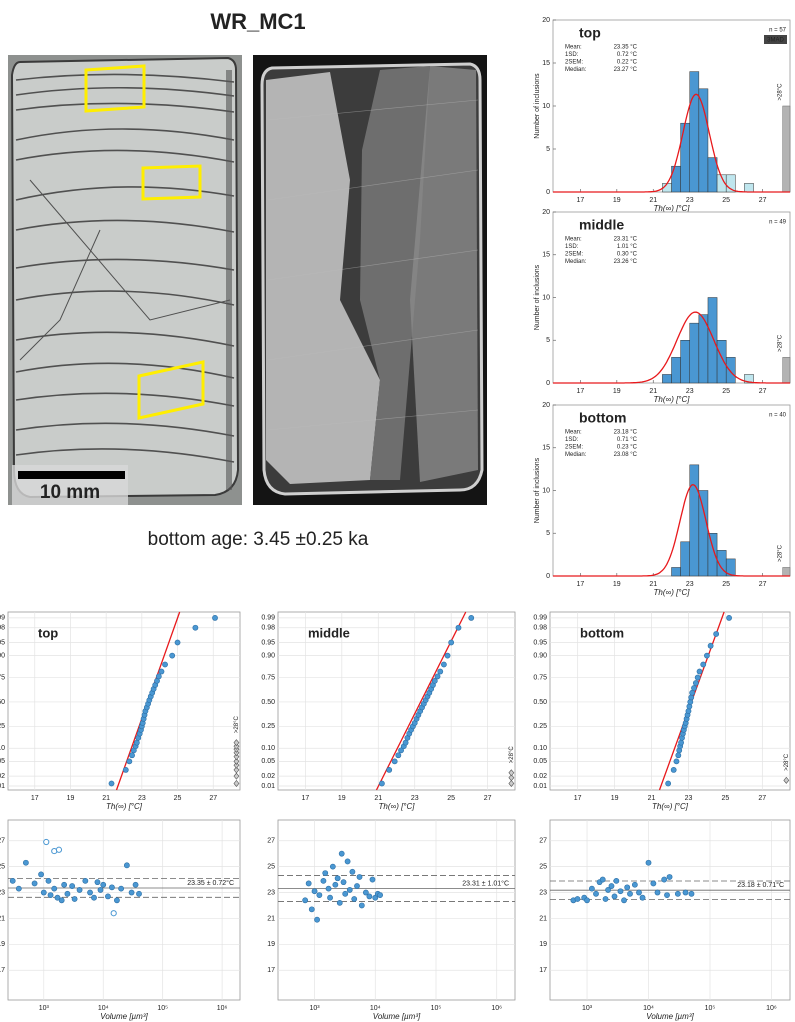 Image resolution: width=795 pixels, height=1022 pixels. I want to click on method-badge, so click(775, 39).